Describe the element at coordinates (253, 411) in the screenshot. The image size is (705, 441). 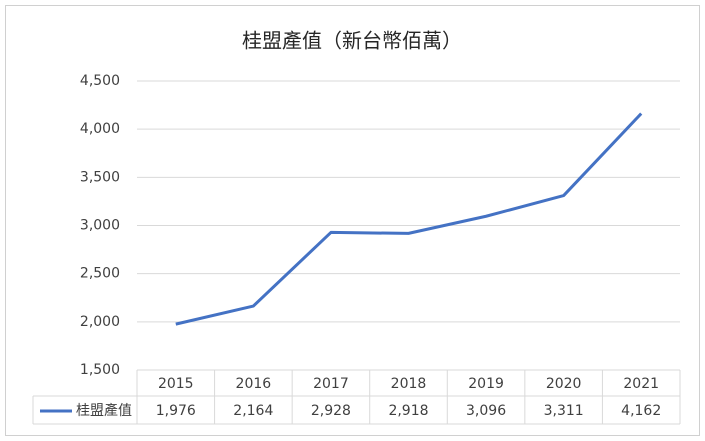
I see `data-table-value: 2,164` at that location.